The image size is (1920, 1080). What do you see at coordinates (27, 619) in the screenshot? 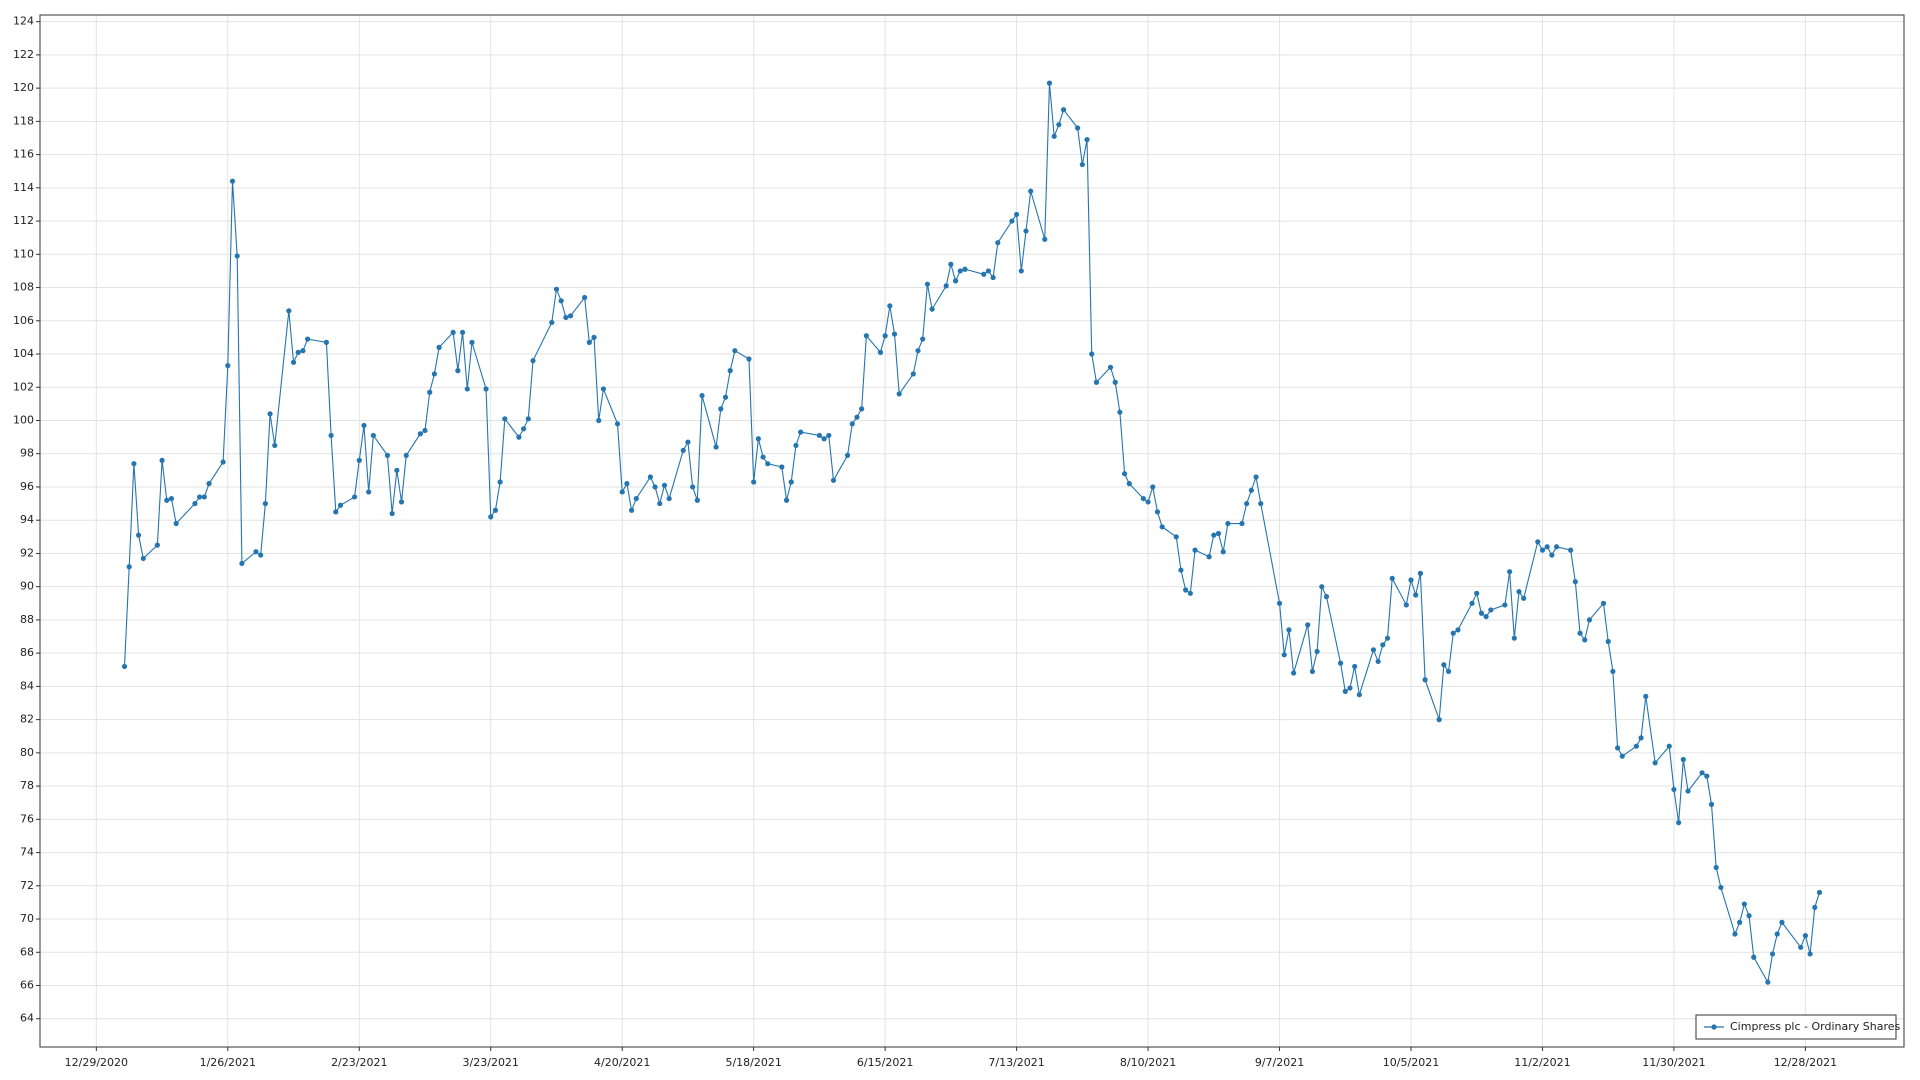
I see `y-tick-label: 88` at bounding box center [27, 619].